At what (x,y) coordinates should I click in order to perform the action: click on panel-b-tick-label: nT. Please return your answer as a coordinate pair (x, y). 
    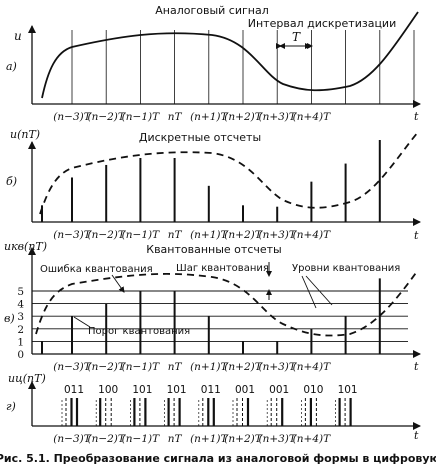
    Looking at the image, I should click on (175, 235).